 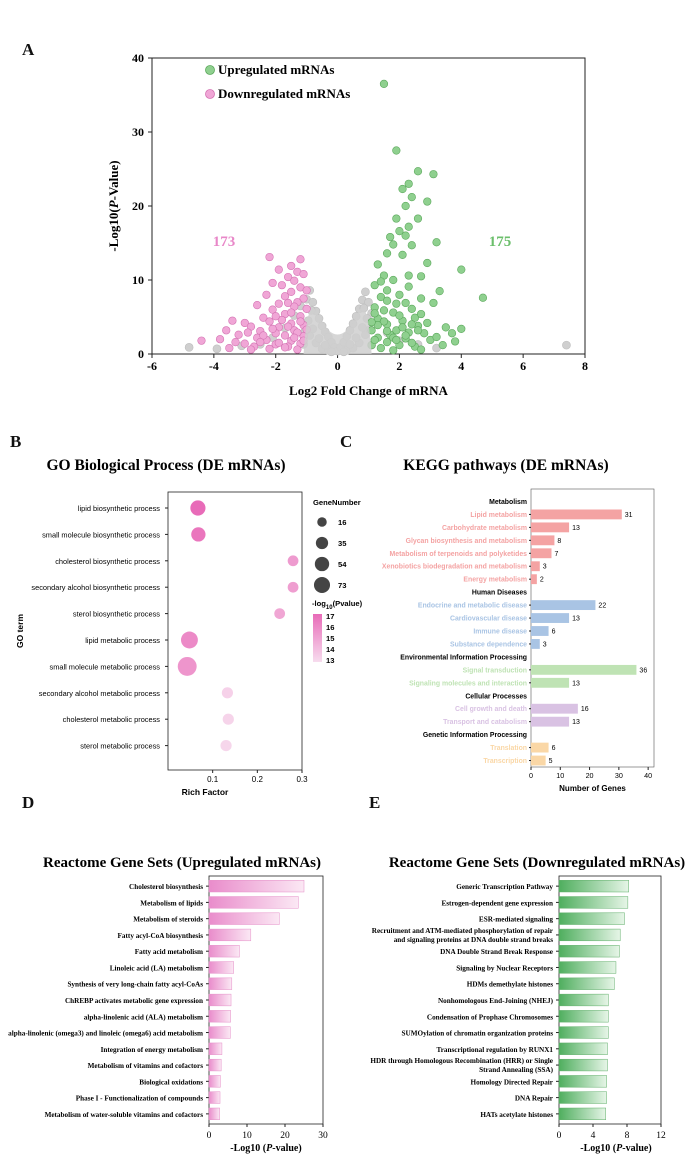 What do you see at coordinates (276, 69) in the screenshot?
I see `volcano-legend-label: Upregulated mRNAs` at bounding box center [276, 69].